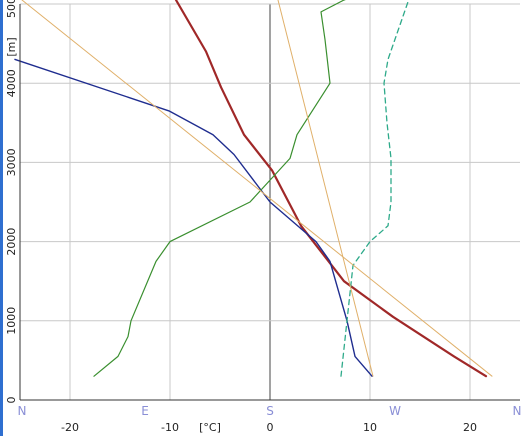 The image size is (531, 436). Describe the element at coordinates (11, 162) in the screenshot. I see `y-tick-label: 3000` at that location.